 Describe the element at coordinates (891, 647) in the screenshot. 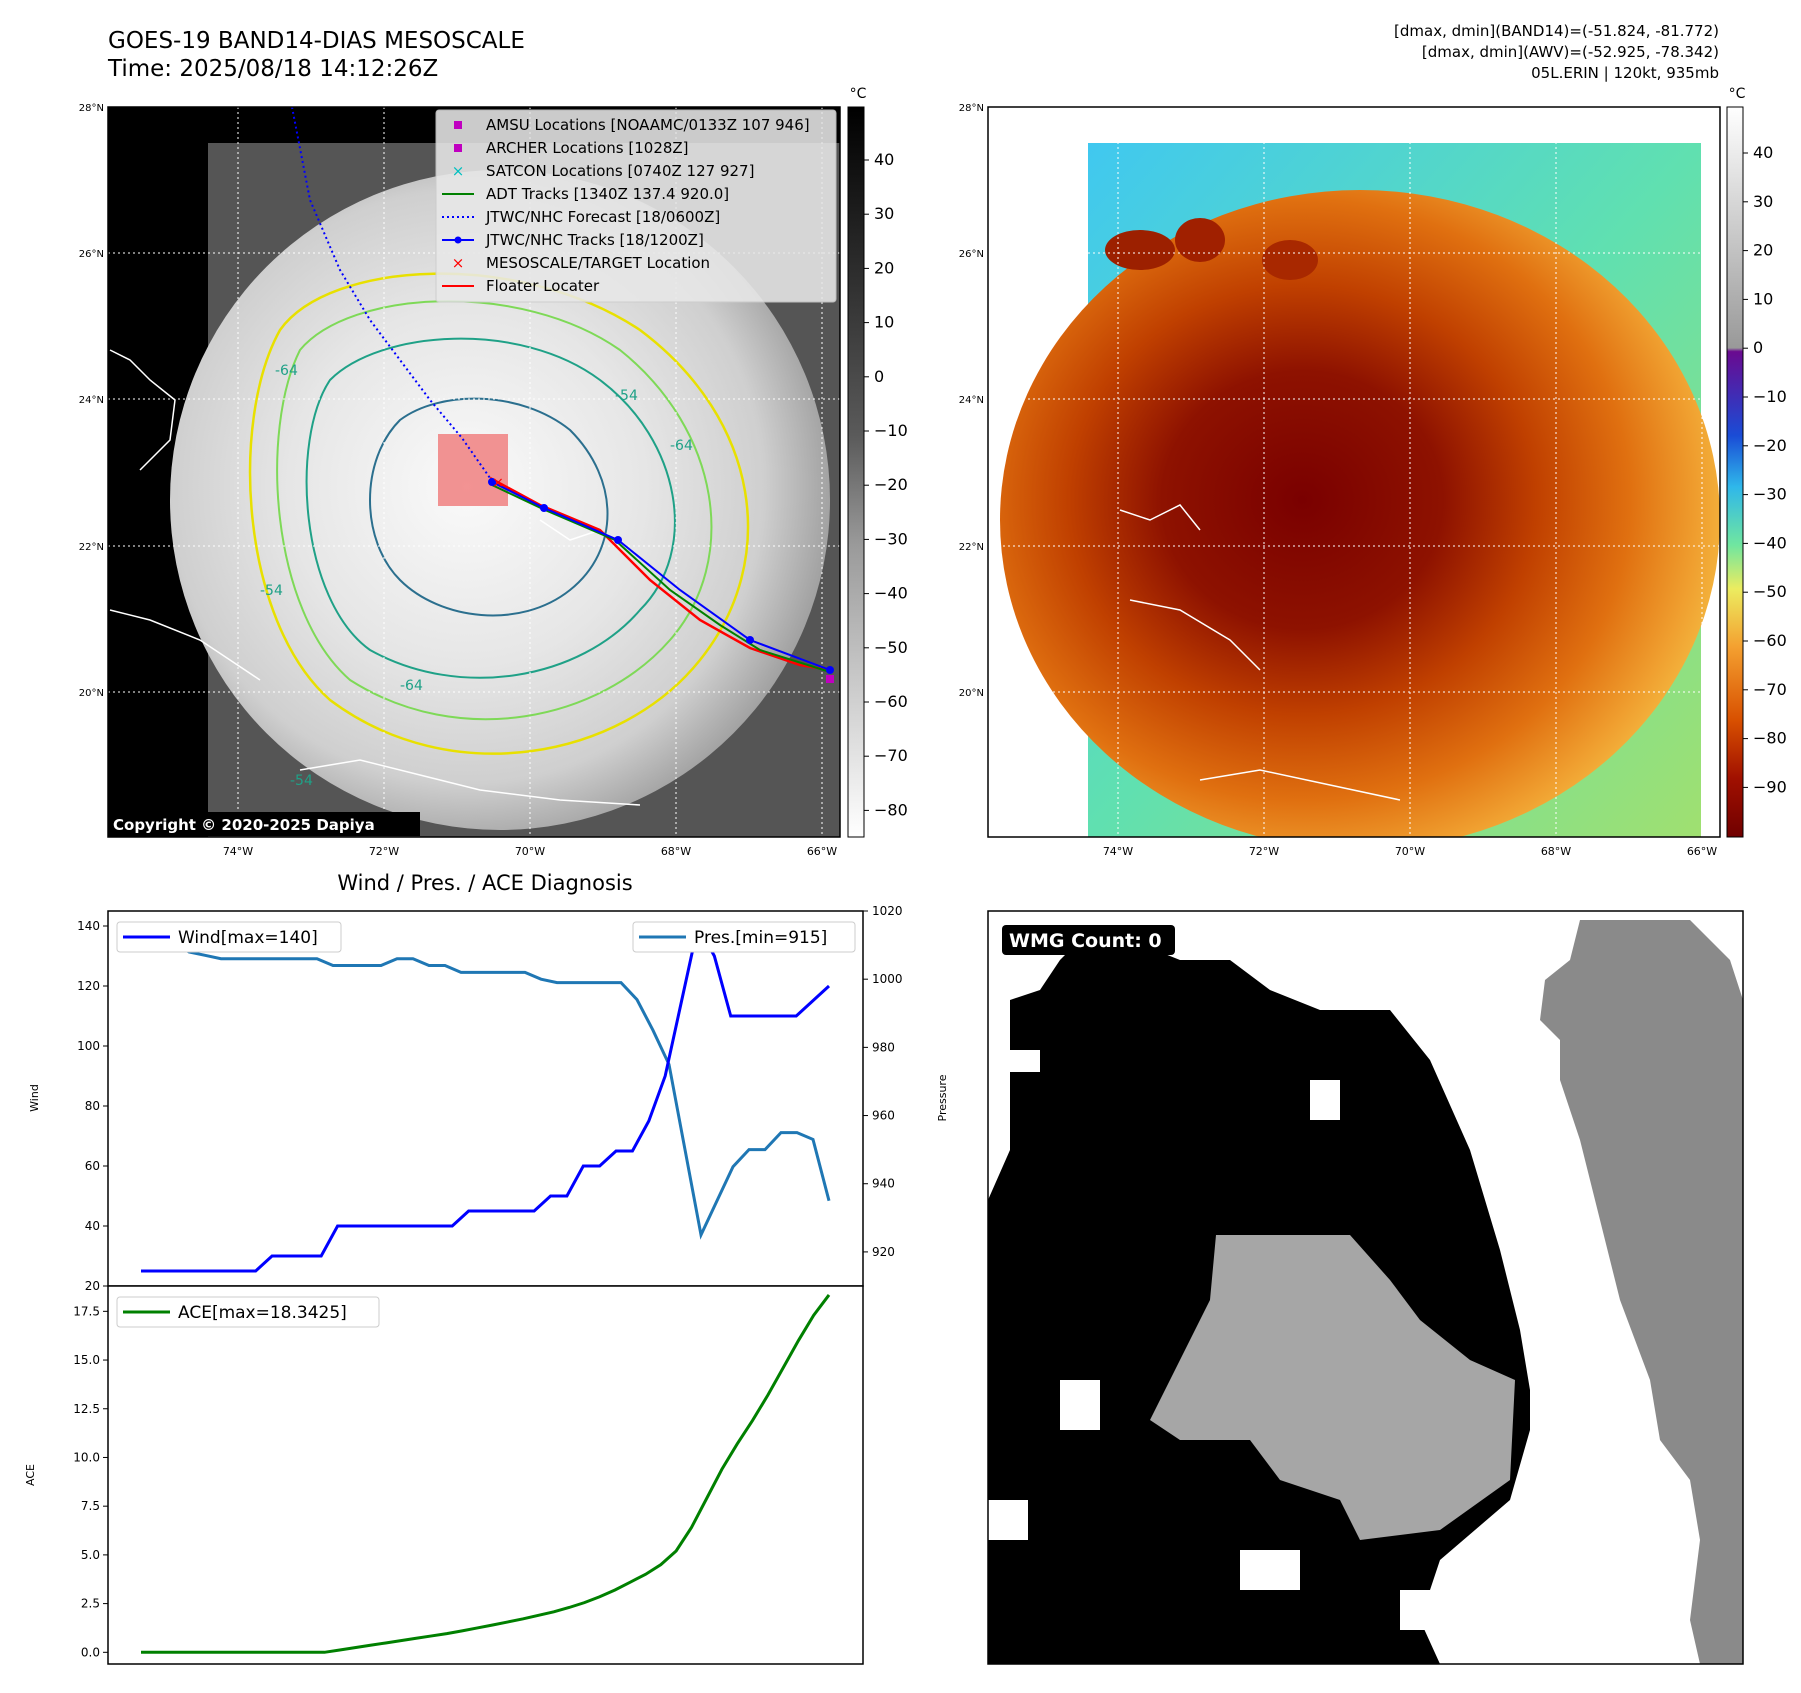

I see `colorbar-tick-label: −50` at that location.